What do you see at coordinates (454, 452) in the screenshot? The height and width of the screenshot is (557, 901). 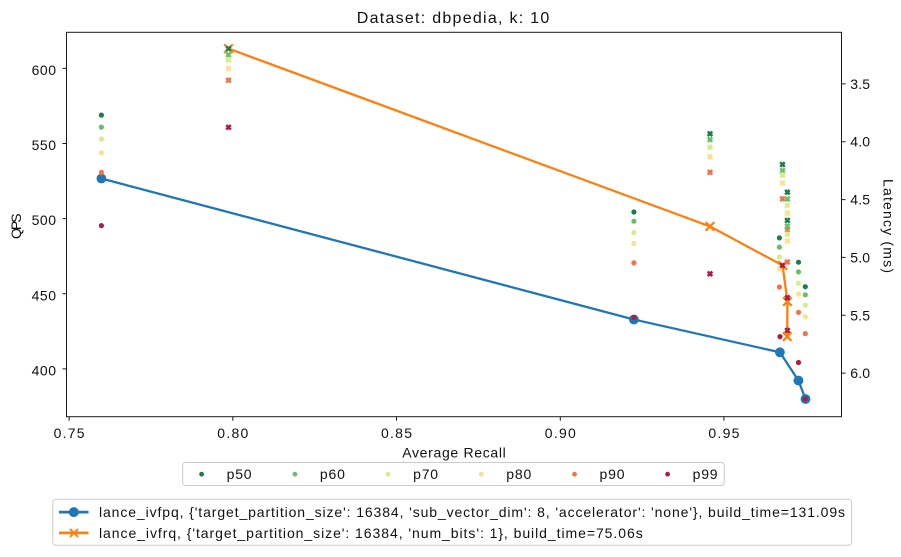 I see `svg-text: Average Recall` at bounding box center [454, 452].